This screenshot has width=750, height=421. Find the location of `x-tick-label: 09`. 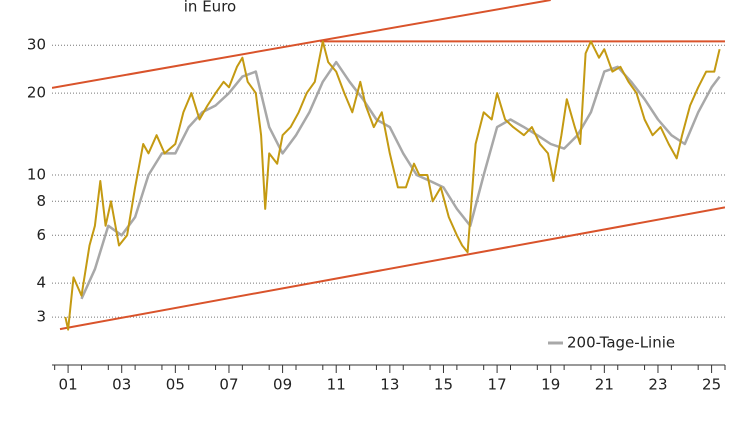

x-tick-label: 09 is located at coordinates (282, 385).